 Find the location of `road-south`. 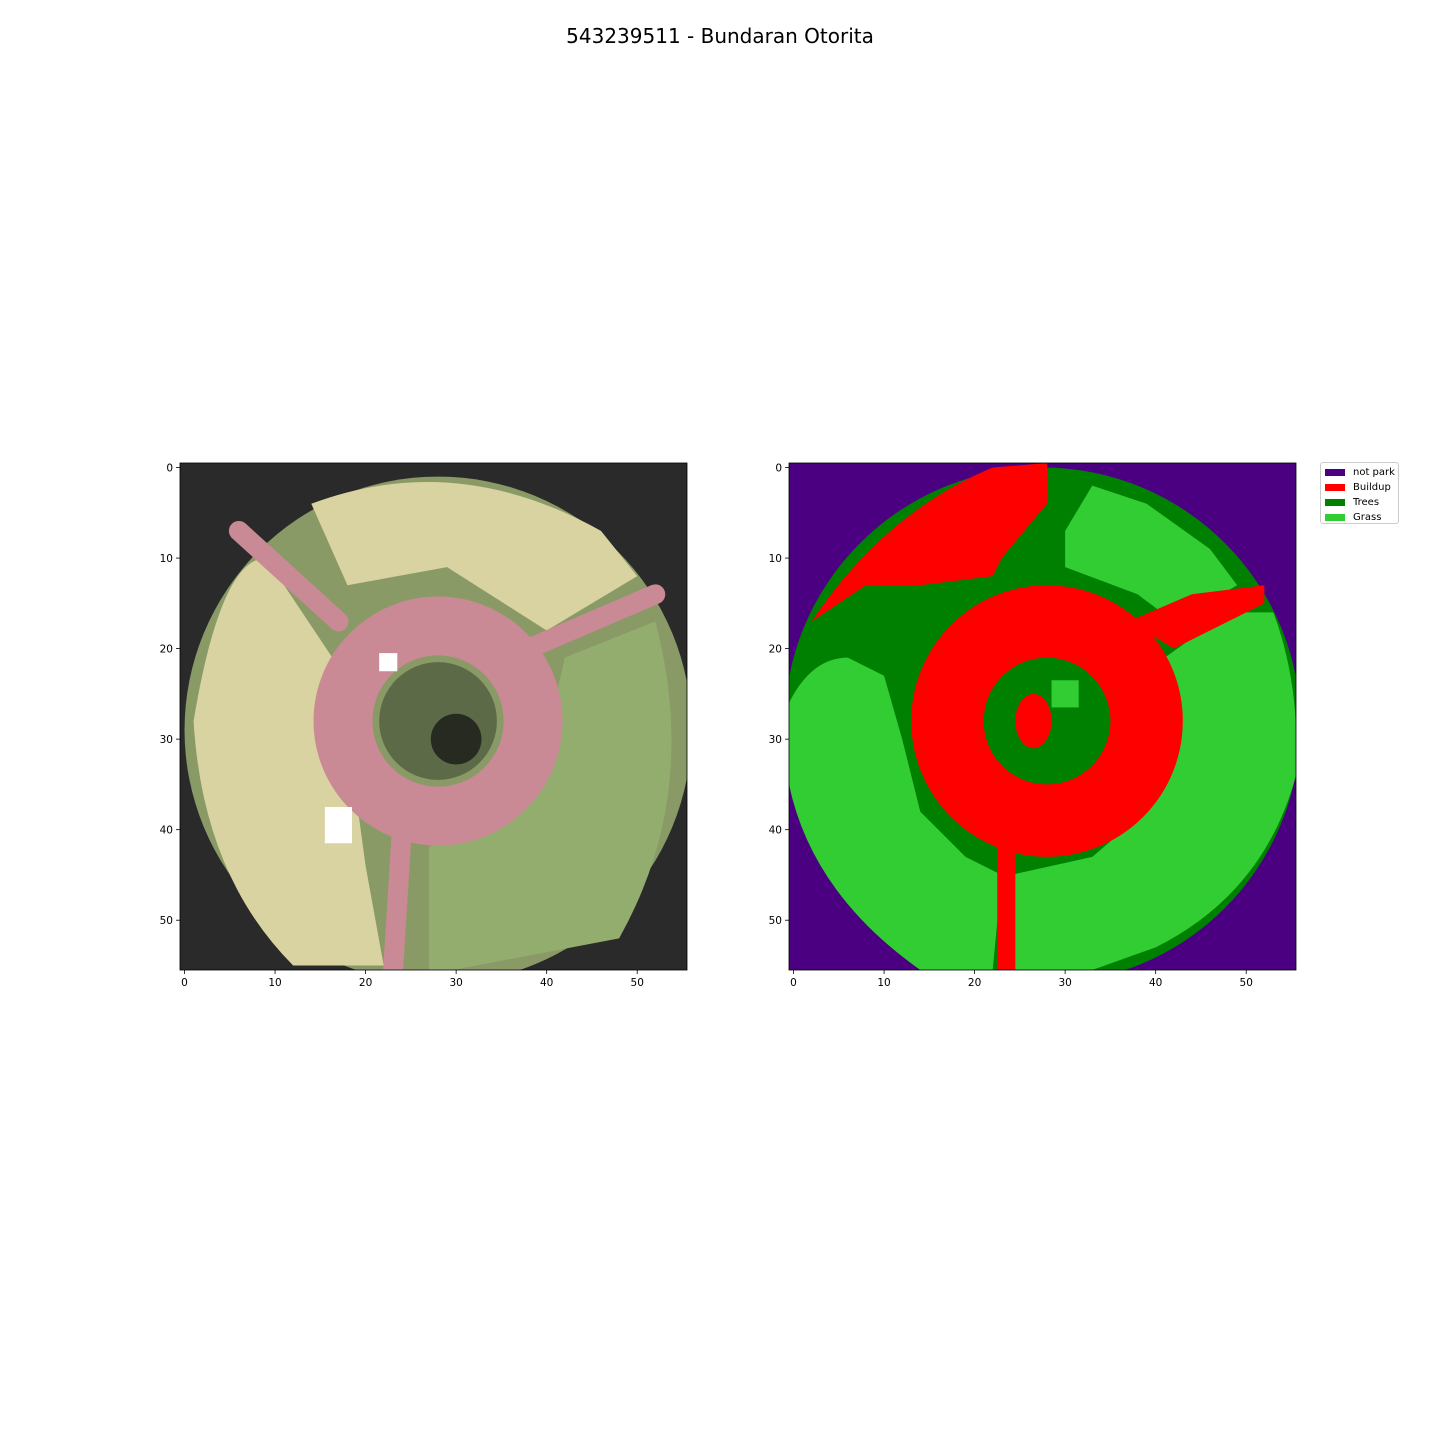

road-south is located at coordinates (397, 894).